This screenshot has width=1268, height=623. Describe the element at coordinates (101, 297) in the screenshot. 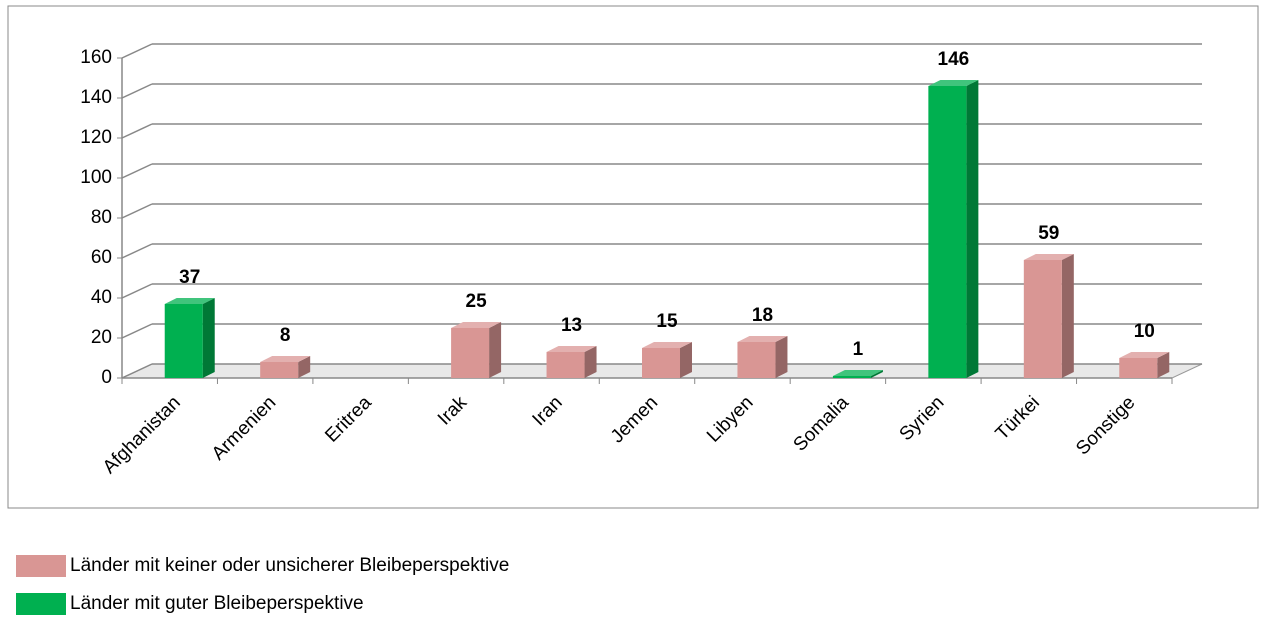

I see `y-tick-label: 40` at that location.